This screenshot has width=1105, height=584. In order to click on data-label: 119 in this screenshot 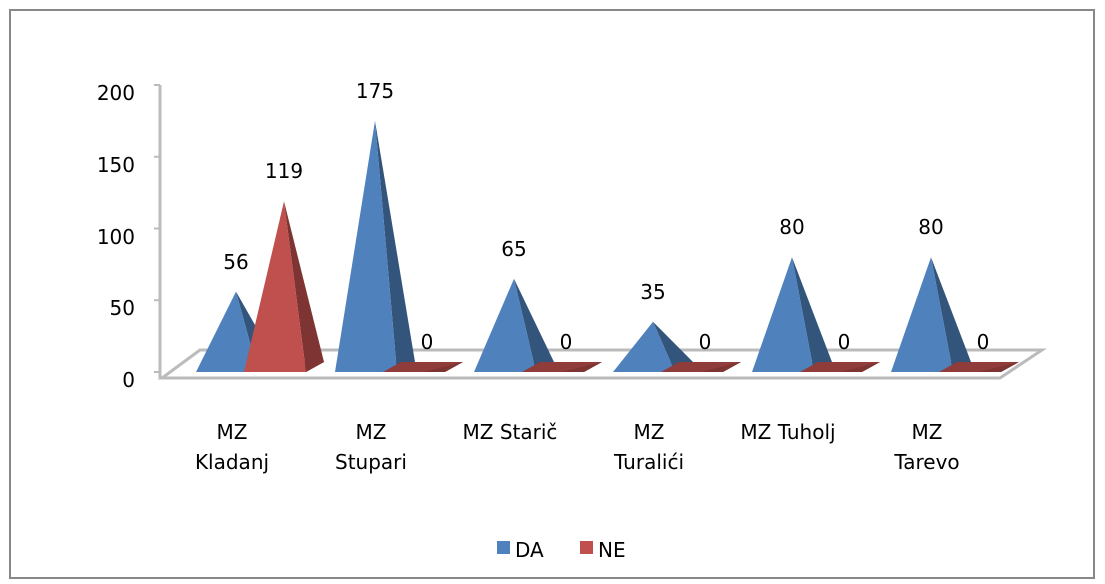, I will do `click(284, 171)`.